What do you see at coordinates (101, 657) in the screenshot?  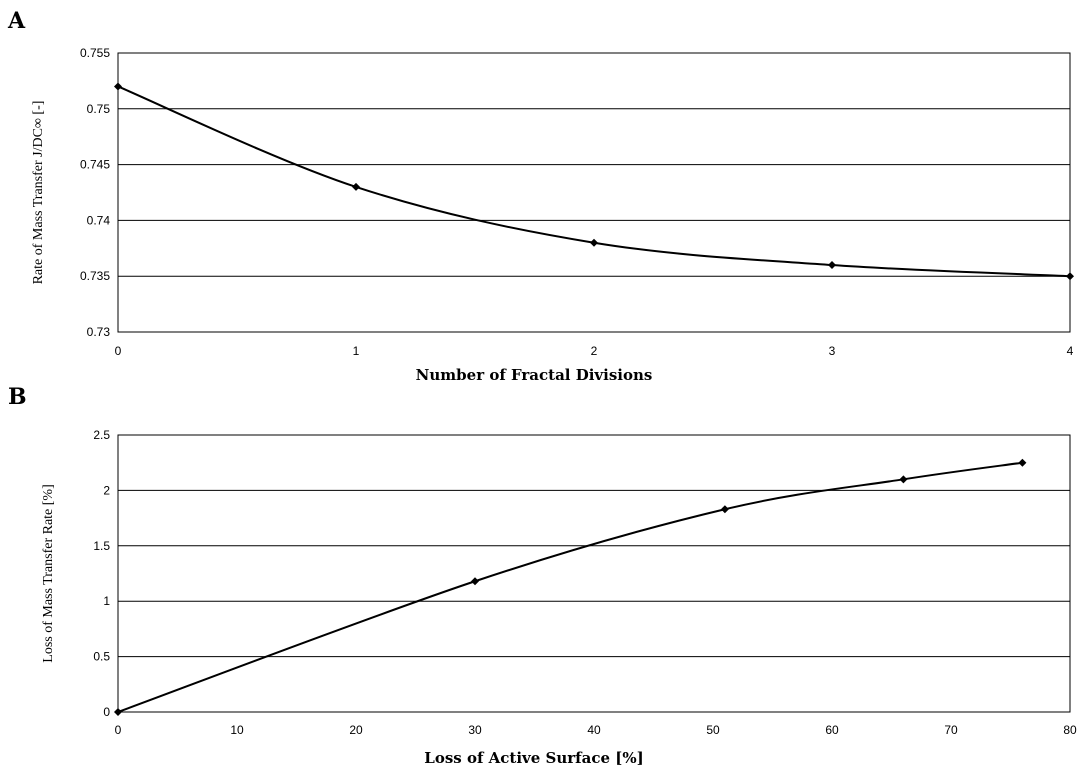 I see `y-tick-label: 0.5` at bounding box center [101, 657].